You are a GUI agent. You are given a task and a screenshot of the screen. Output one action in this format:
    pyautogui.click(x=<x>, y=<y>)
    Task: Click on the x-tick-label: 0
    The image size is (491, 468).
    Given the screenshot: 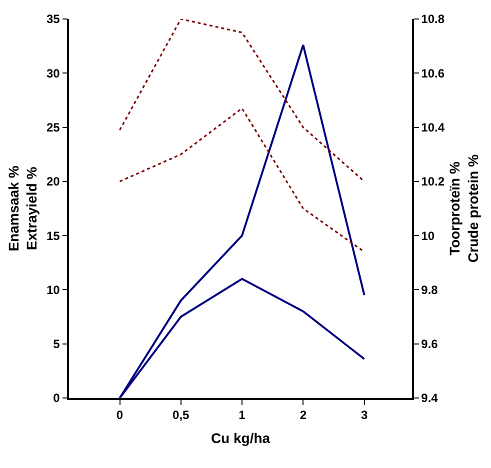 What is the action you would take?
    pyautogui.click(x=120, y=415)
    